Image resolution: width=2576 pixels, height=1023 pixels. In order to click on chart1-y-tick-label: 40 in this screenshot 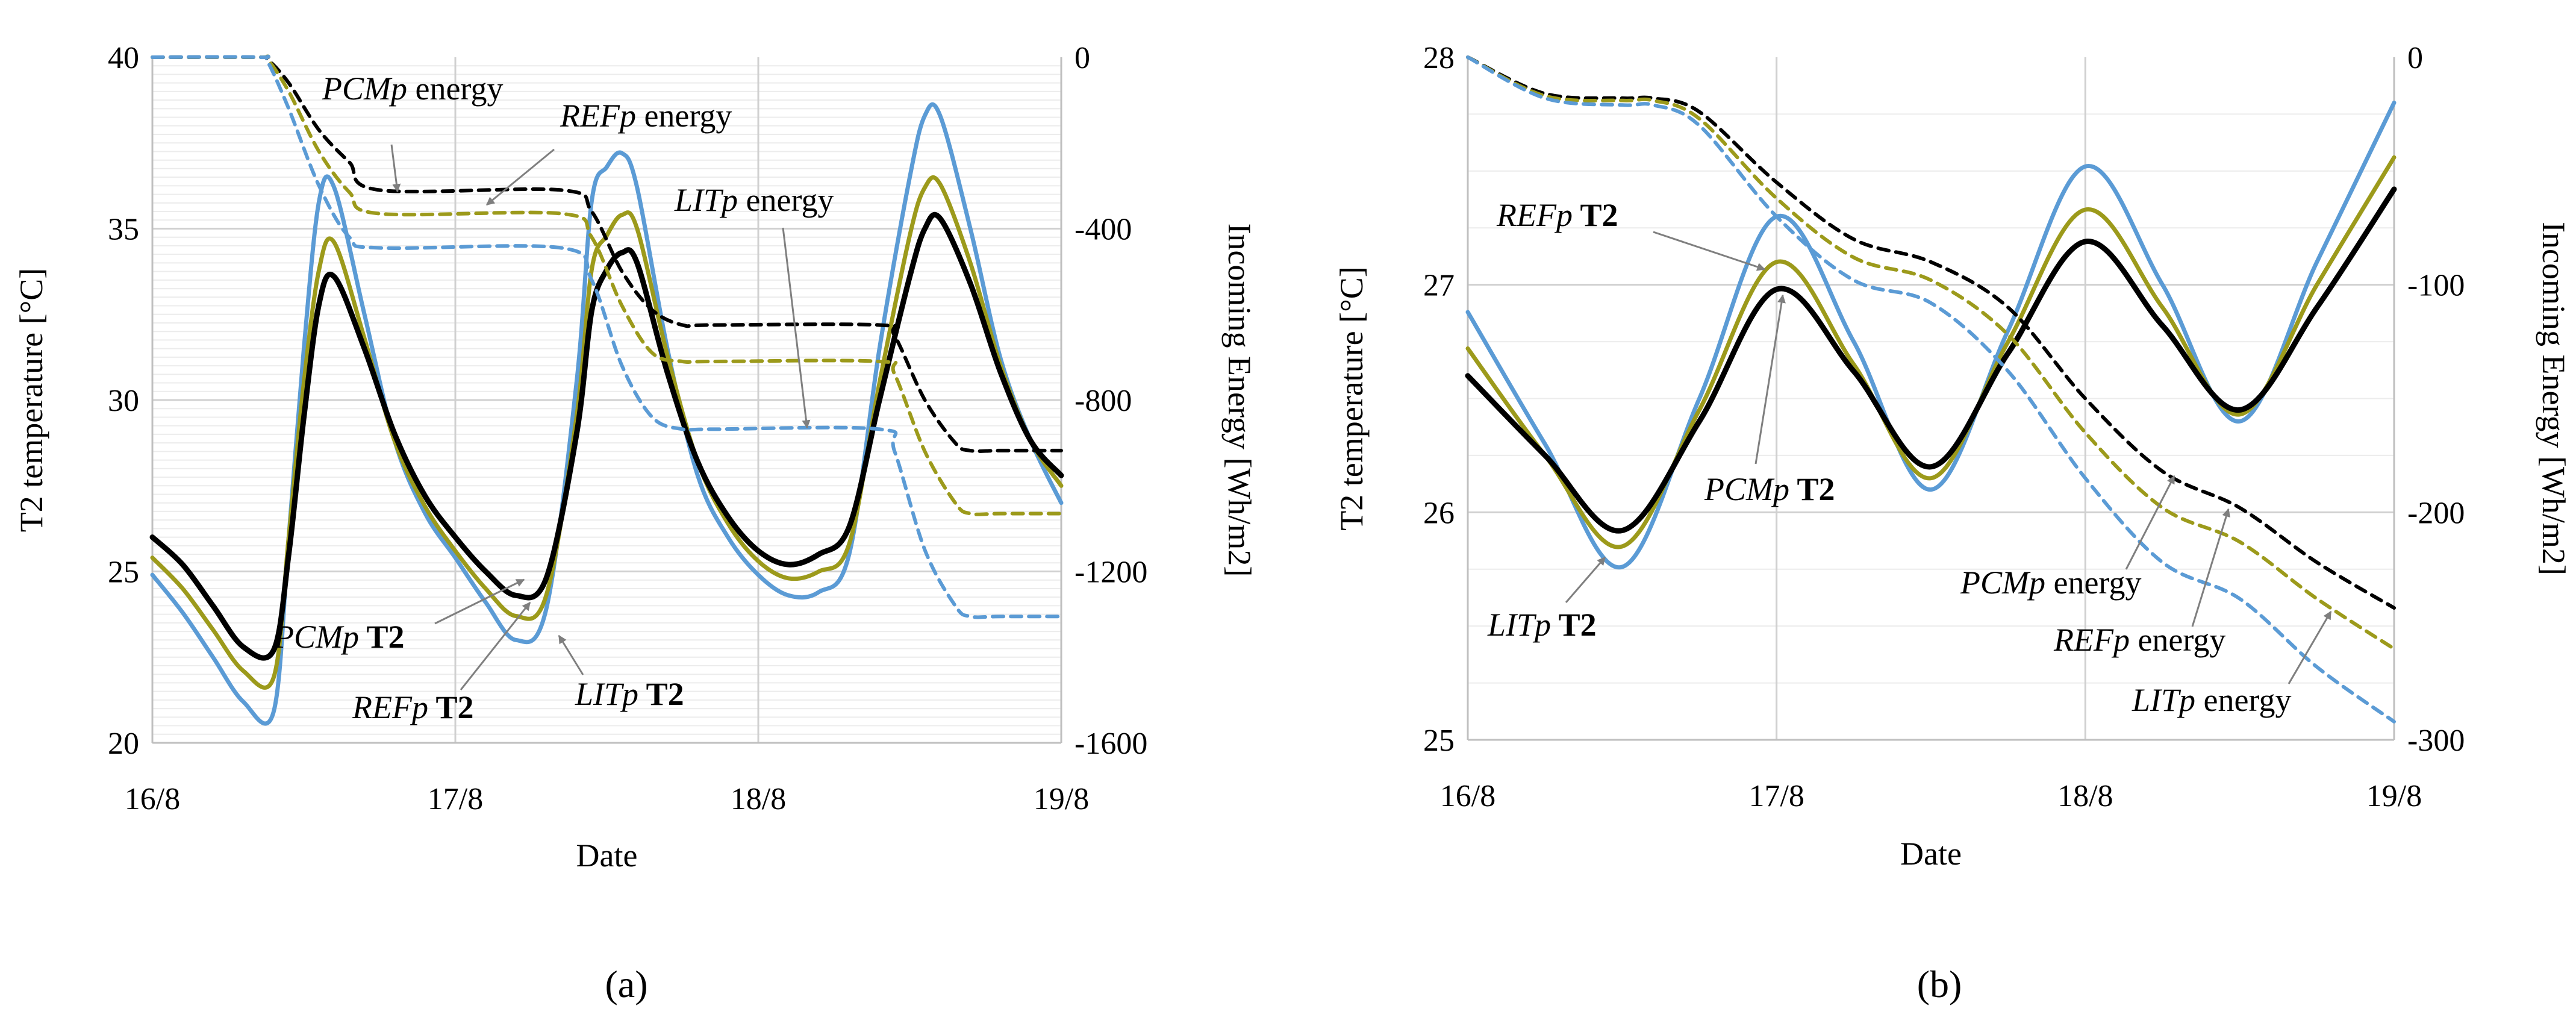, I will do `click(123, 58)`.